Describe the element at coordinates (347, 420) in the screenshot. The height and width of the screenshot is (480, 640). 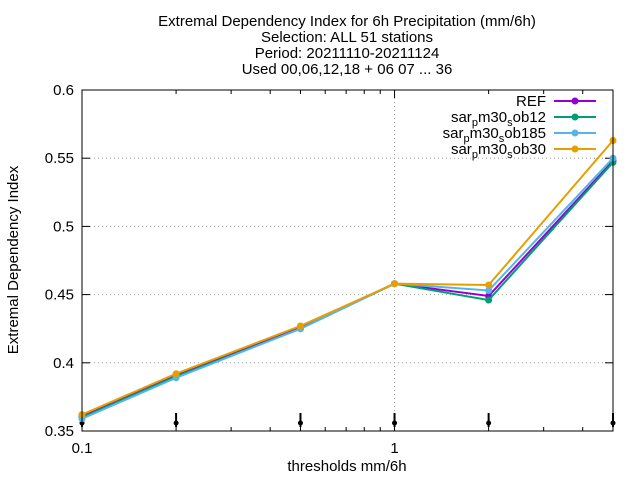
I see `threshold-markers` at that location.